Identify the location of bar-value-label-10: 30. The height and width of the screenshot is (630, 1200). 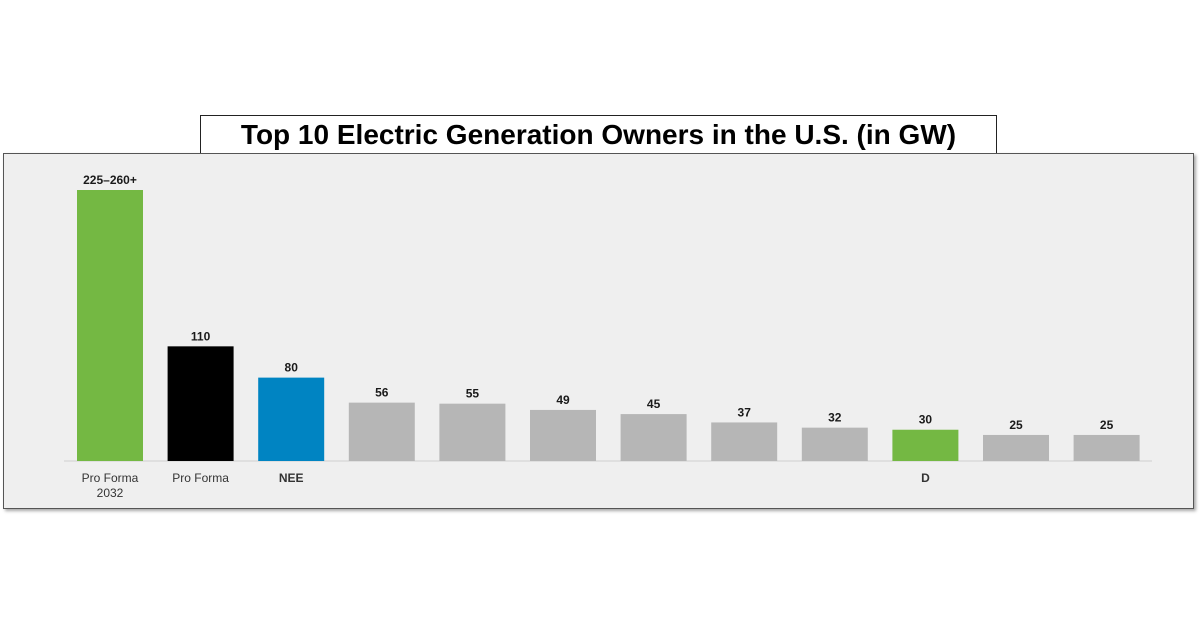
(926, 420).